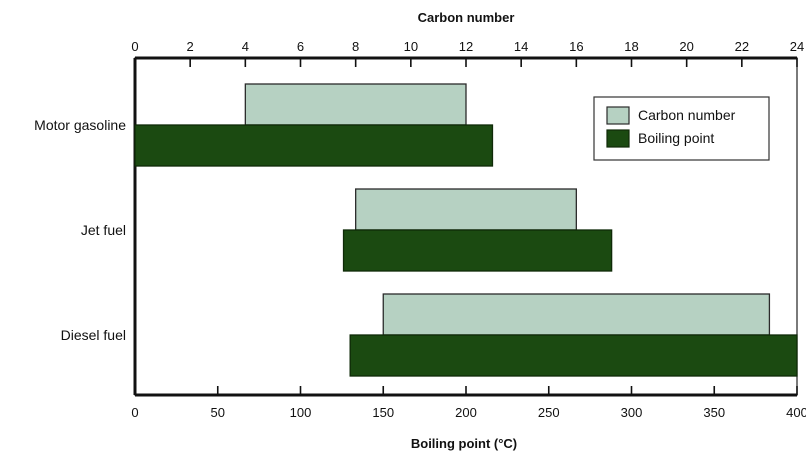  Describe the element at coordinates (573, 355) in the screenshot. I see `bar-boiling-point-diesel-fuel` at that location.